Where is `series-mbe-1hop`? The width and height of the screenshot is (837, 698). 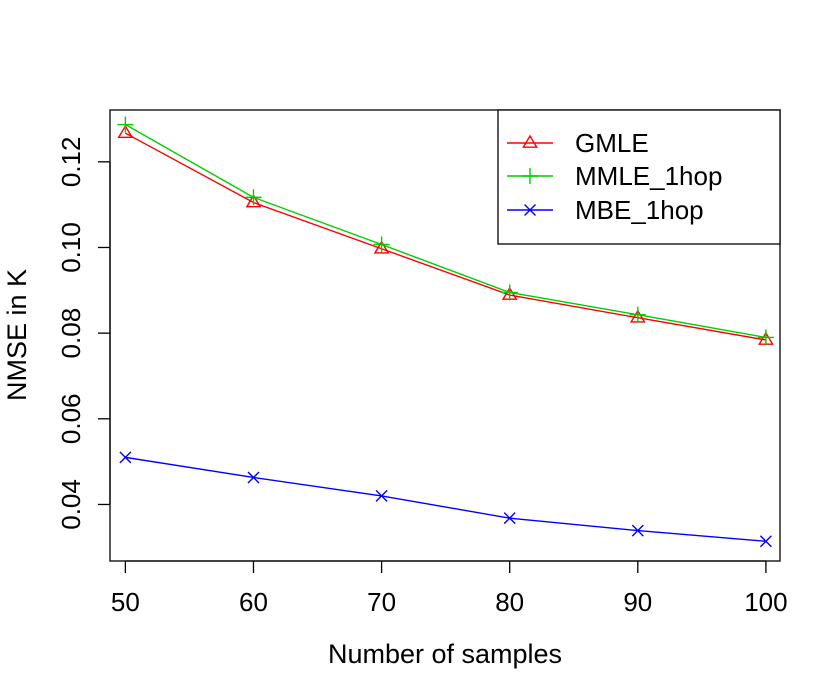 series-mbe-1hop is located at coordinates (445, 499).